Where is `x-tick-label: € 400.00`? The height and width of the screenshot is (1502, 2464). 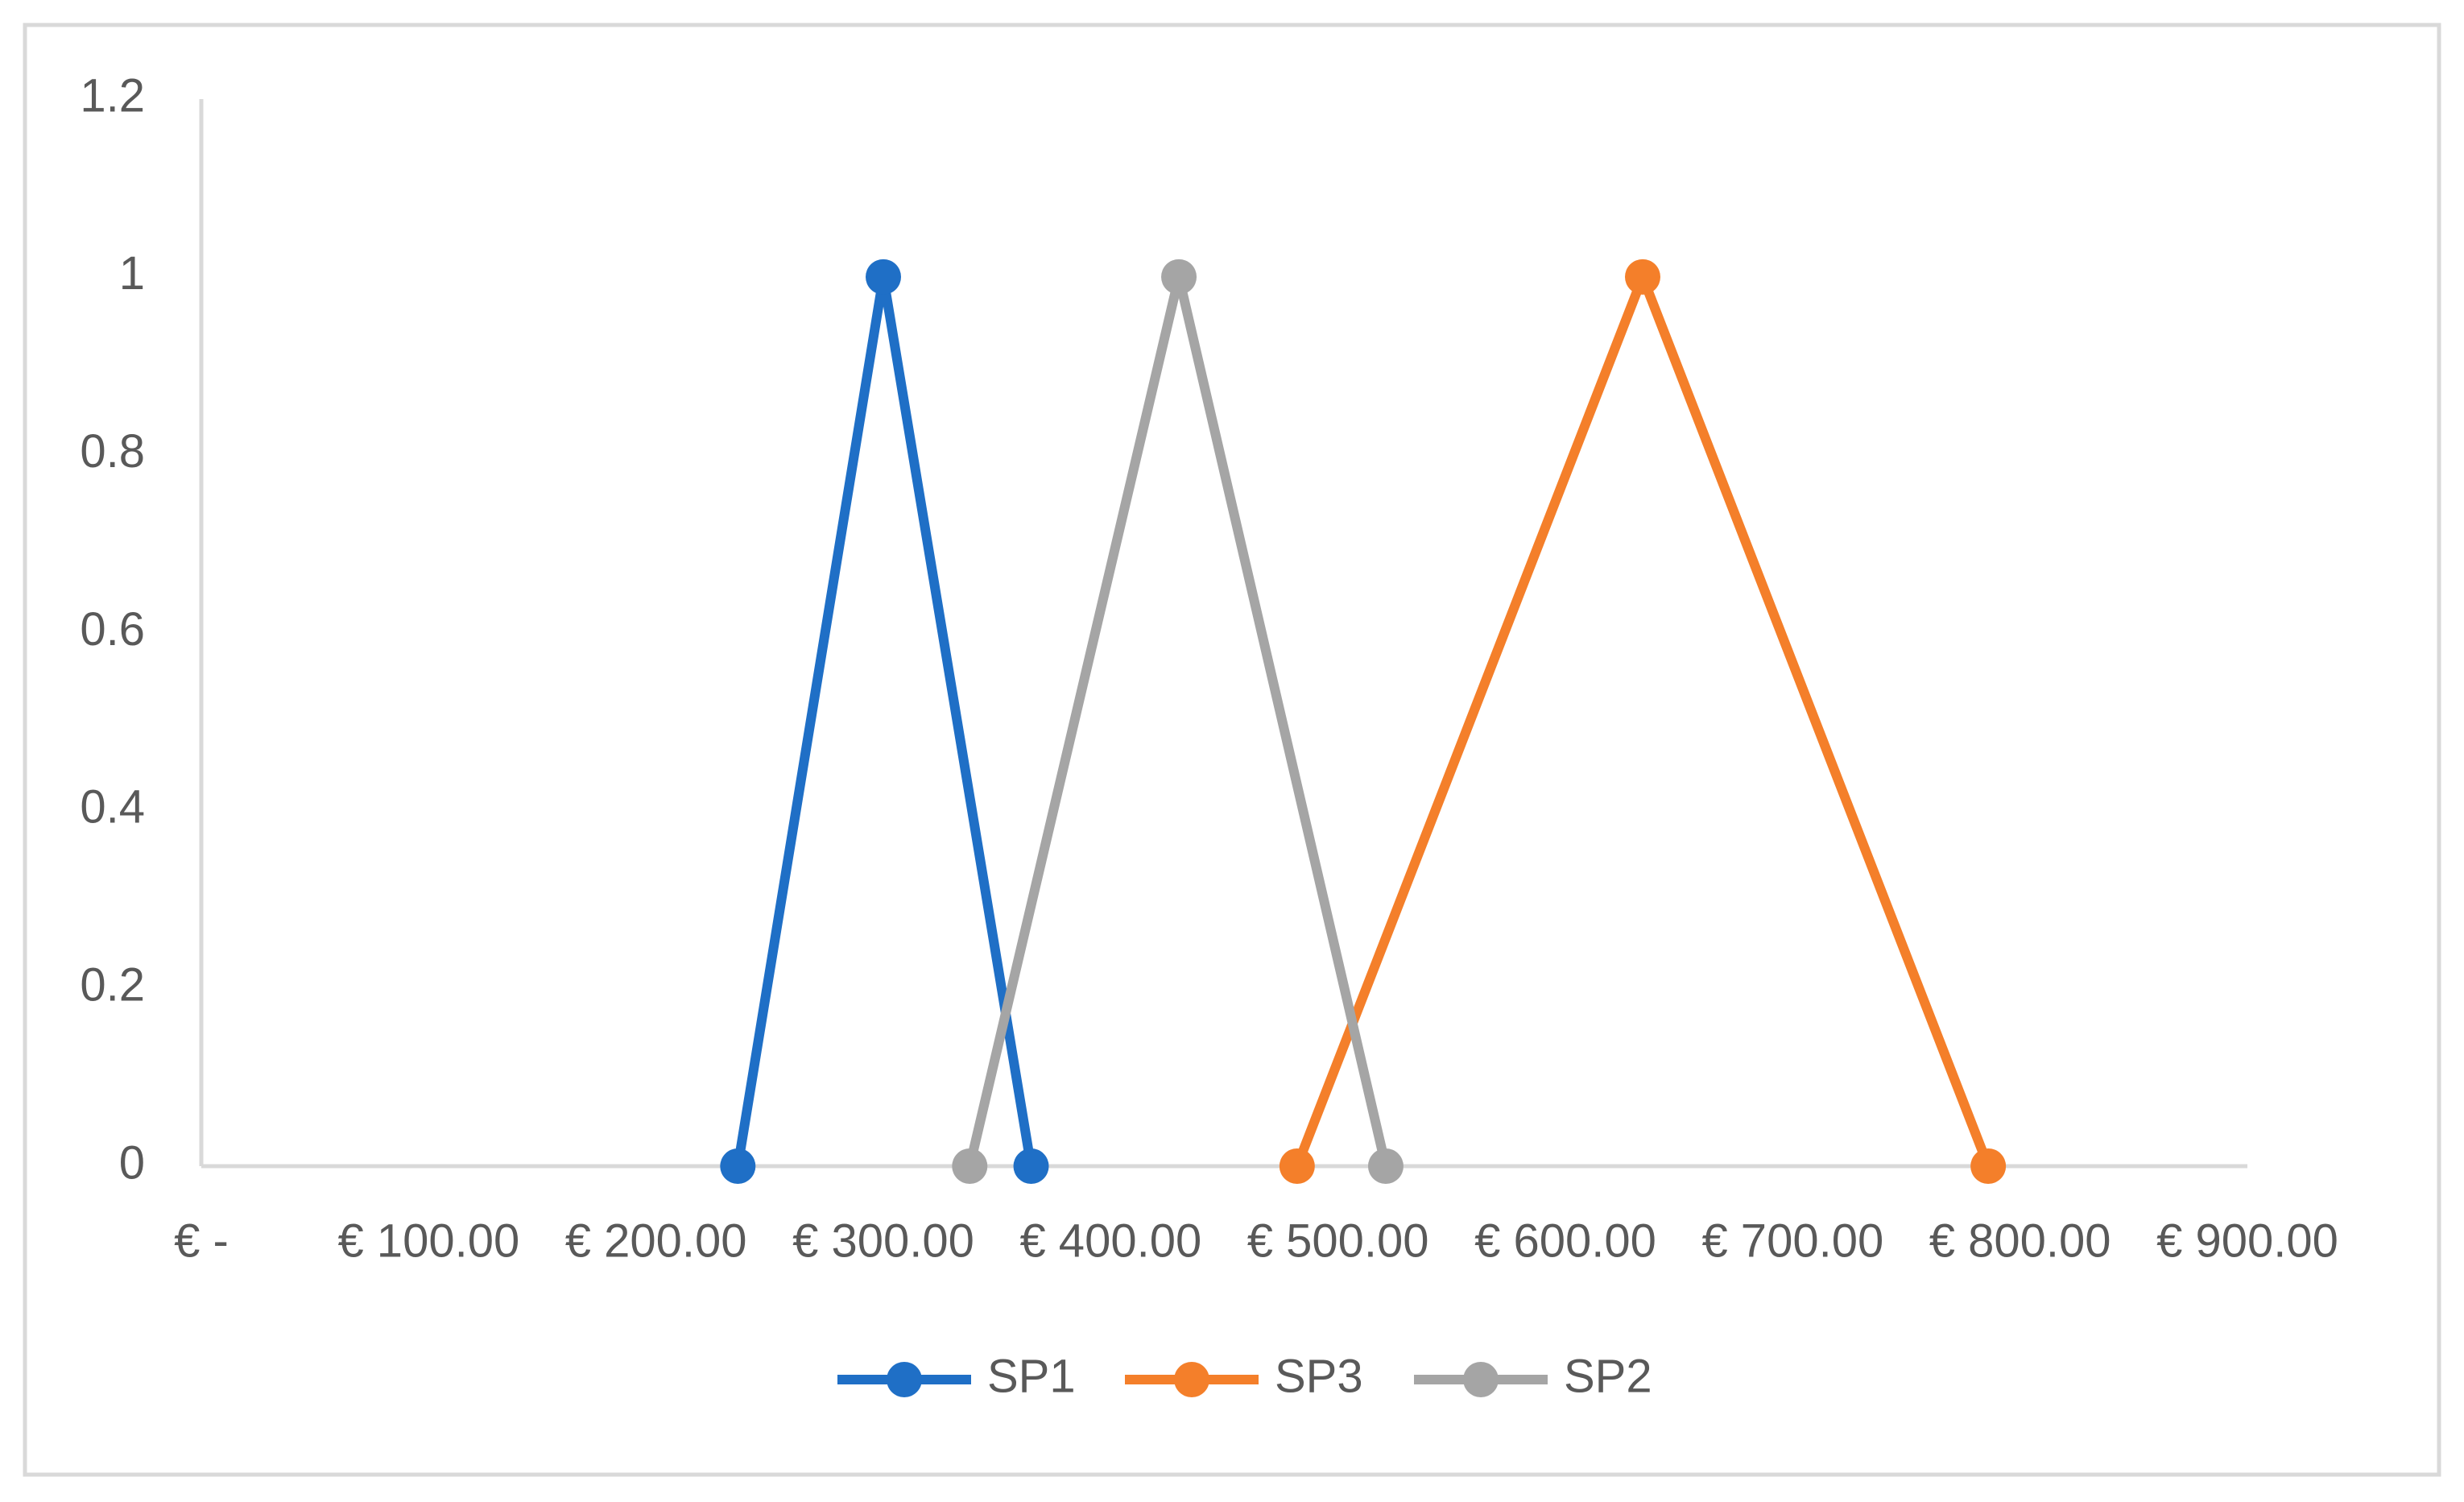 x-tick-label: € 400.00 is located at coordinates (1110, 1240).